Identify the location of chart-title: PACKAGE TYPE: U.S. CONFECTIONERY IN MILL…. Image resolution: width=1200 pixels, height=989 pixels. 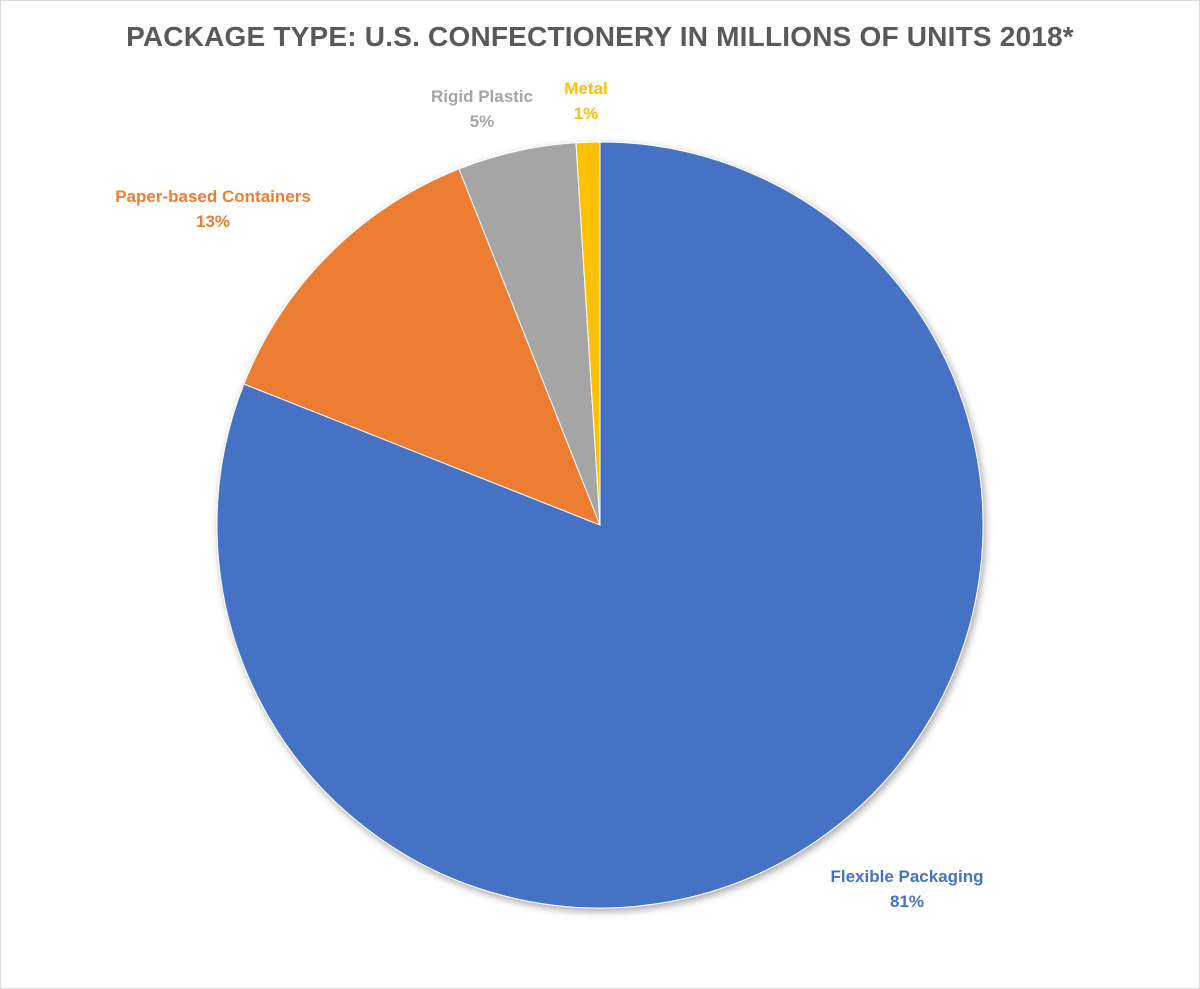
(600, 36).